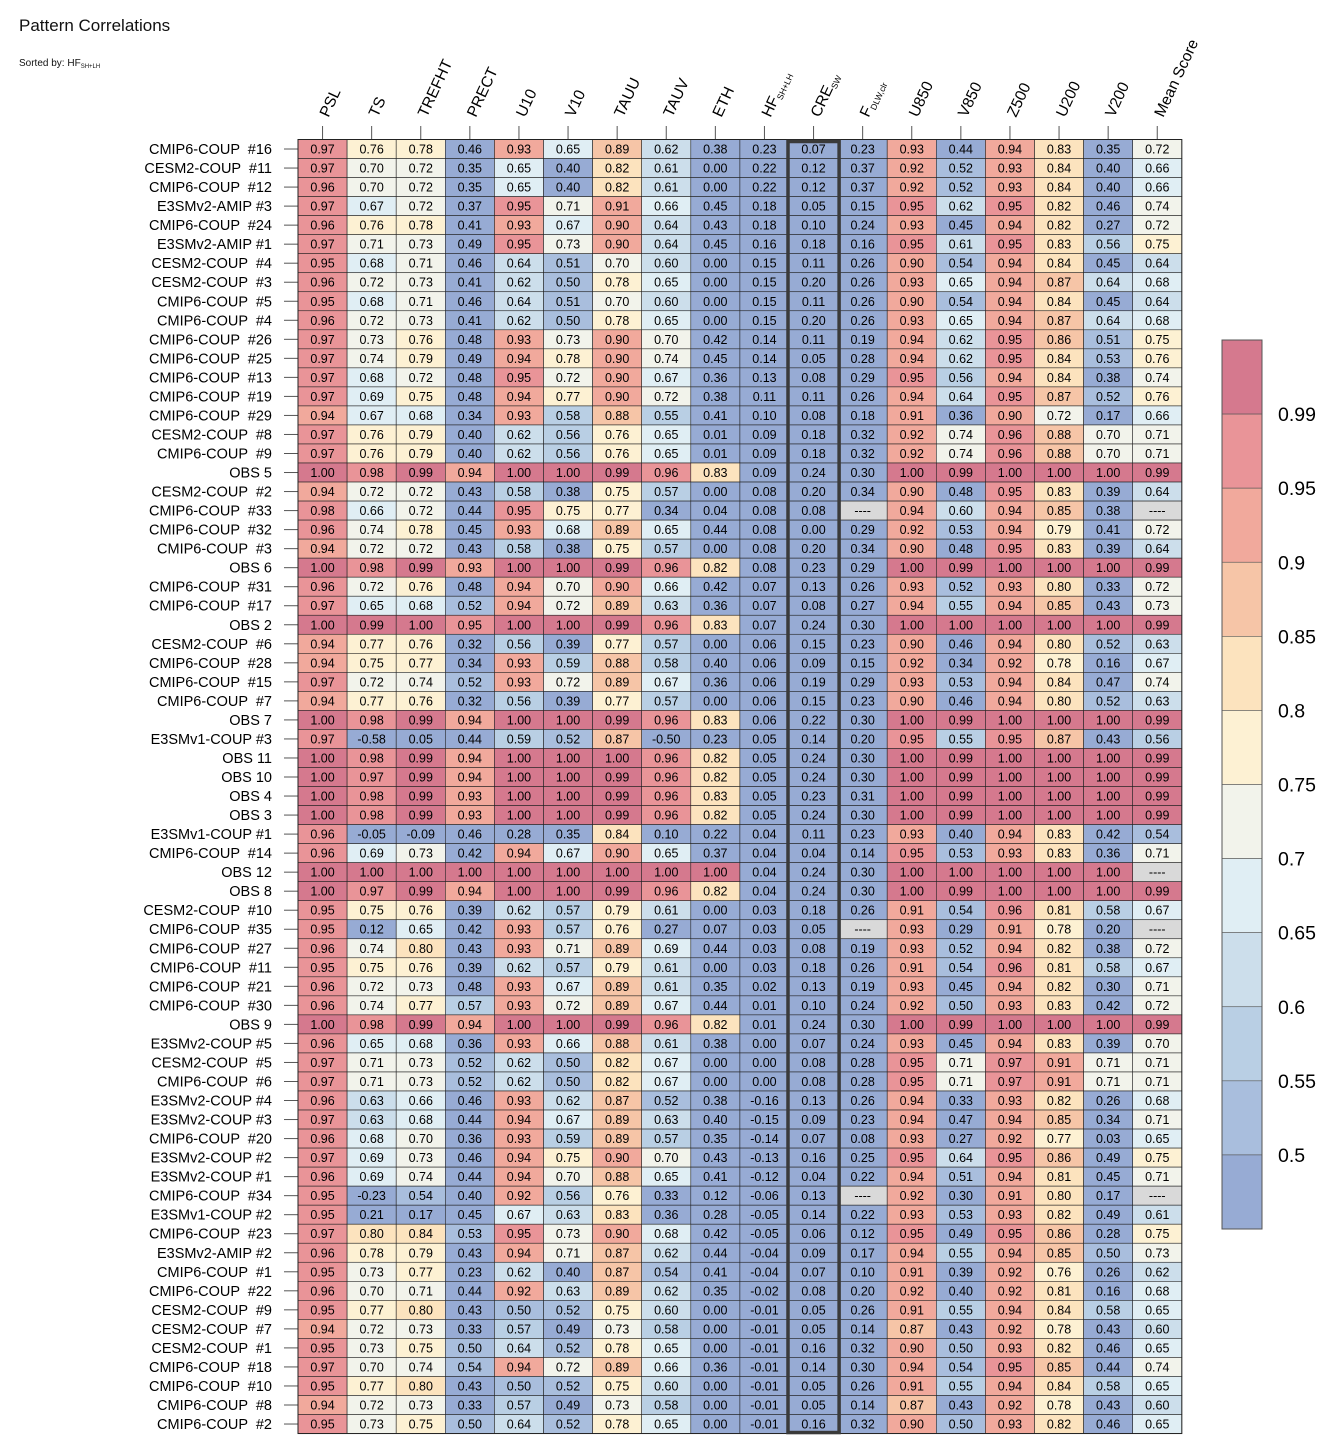 The height and width of the screenshot is (1451, 1333). I want to click on cell-value: 0.13, so click(813, 987).